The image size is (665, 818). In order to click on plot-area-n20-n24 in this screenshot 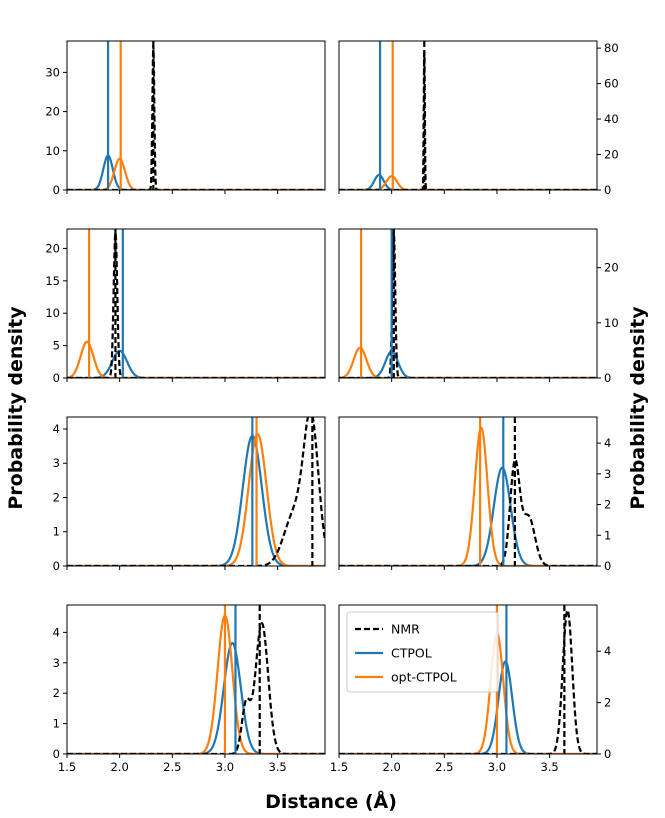, I will do `click(468, 491)`.